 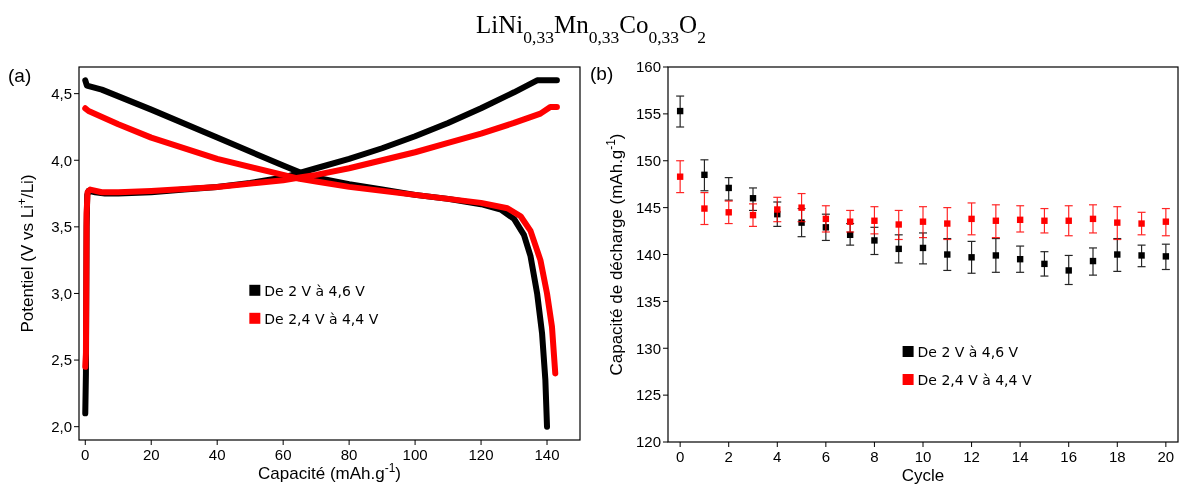 What do you see at coordinates (61, 93) in the screenshot?
I see `y-tick-label: 4,5` at bounding box center [61, 93].